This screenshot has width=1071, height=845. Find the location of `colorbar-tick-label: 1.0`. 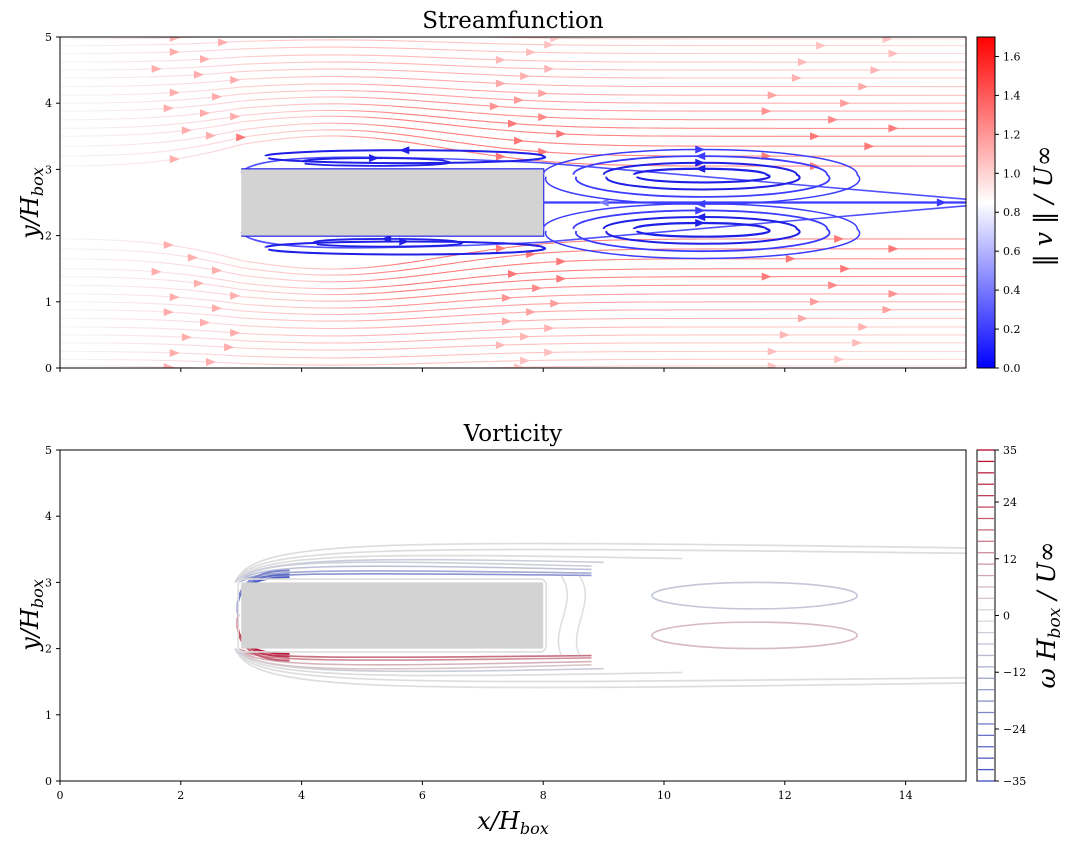

colorbar-tick-label: 1.0 is located at coordinates (1012, 173).